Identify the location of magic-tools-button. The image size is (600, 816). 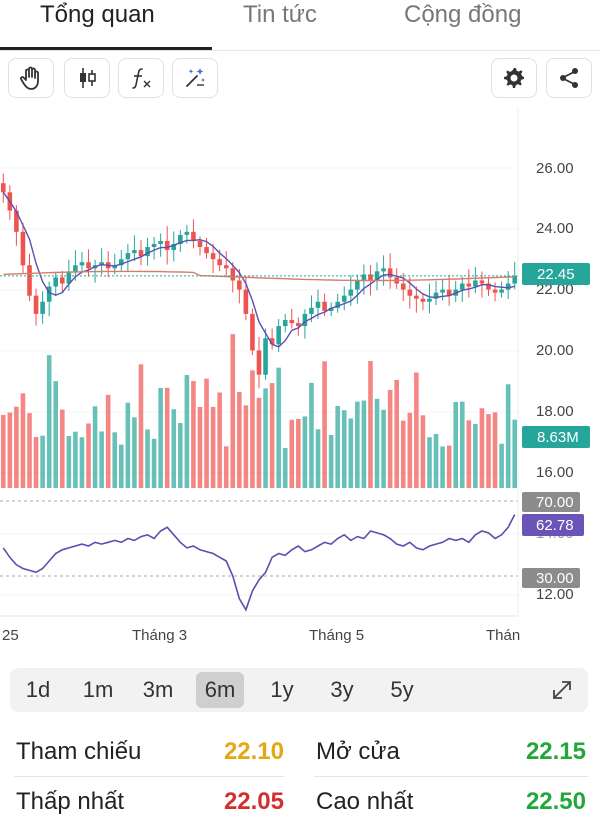
(195, 78).